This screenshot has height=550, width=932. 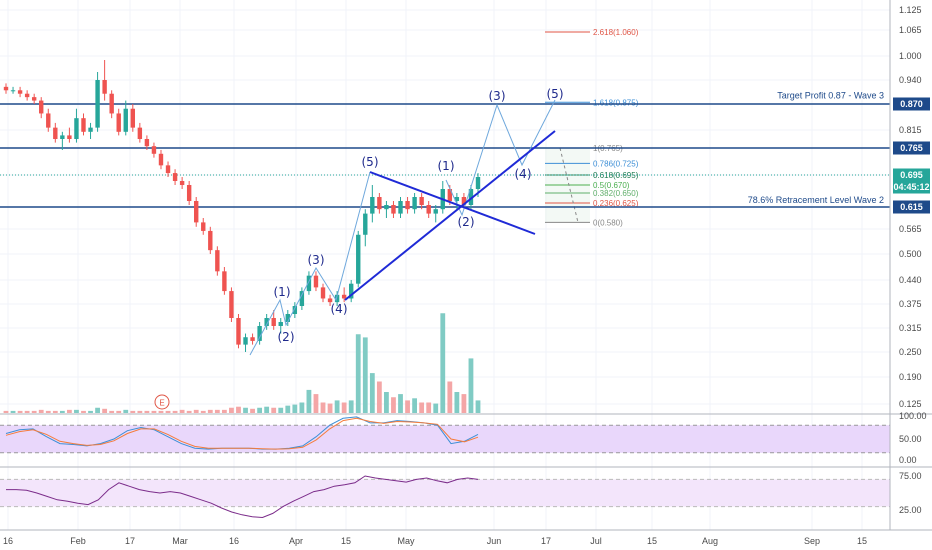 I want to click on time-tick: Mar, so click(x=180, y=541).